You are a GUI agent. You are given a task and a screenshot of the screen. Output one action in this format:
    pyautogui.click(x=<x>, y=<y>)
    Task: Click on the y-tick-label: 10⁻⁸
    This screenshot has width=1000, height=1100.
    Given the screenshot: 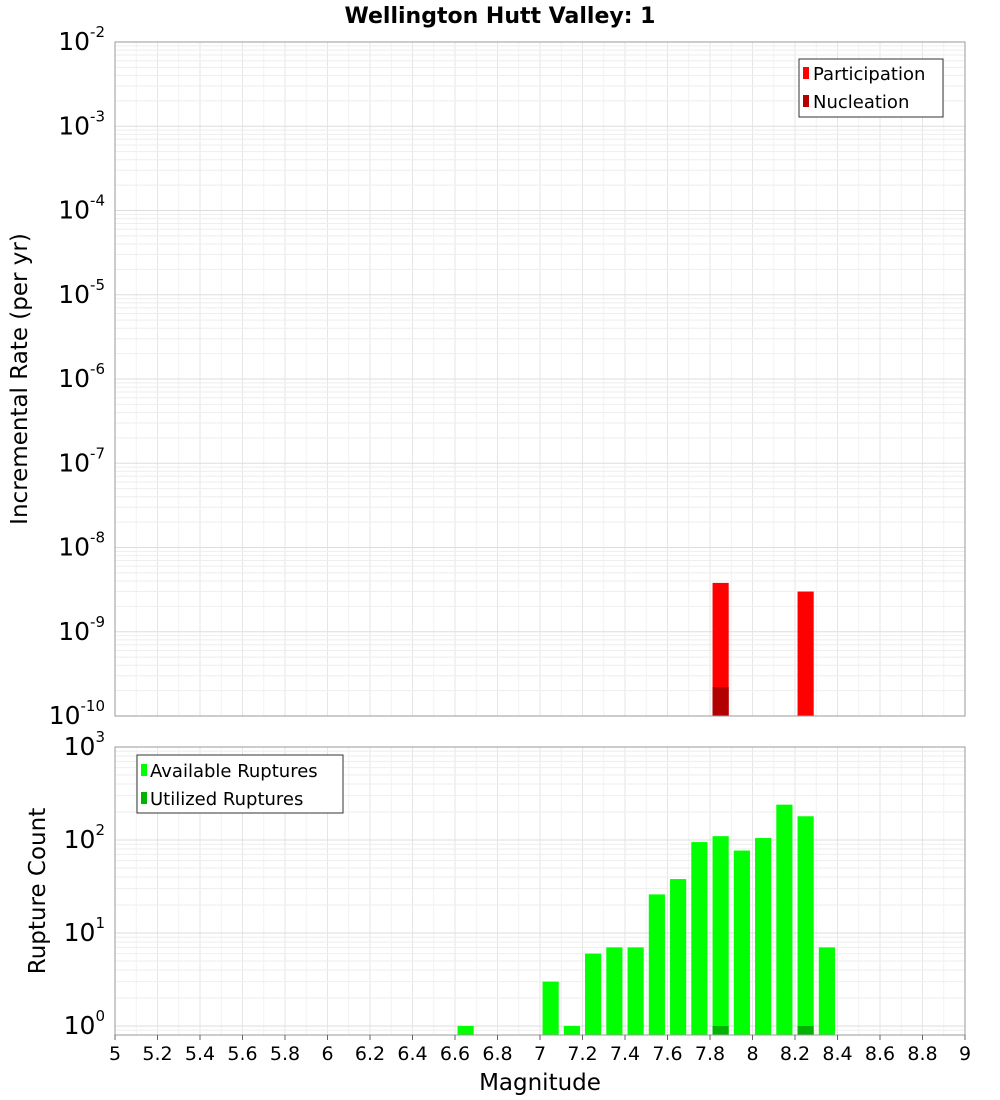 What is the action you would take?
    pyautogui.click(x=81, y=545)
    